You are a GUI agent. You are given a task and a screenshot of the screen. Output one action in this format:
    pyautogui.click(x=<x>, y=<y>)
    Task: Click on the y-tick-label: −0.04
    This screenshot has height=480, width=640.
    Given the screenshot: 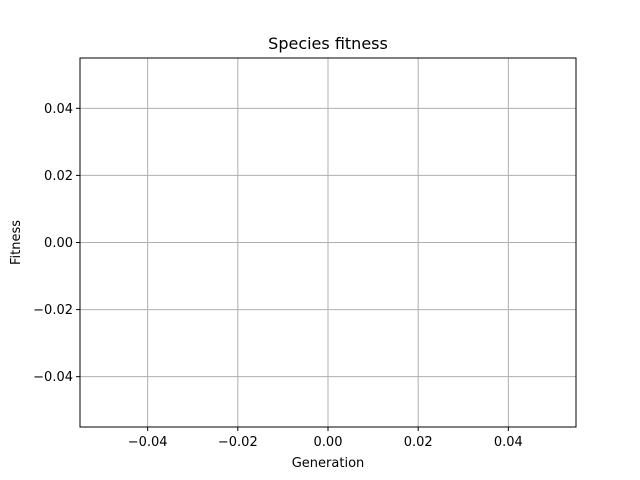 What is the action you would take?
    pyautogui.click(x=53, y=377)
    